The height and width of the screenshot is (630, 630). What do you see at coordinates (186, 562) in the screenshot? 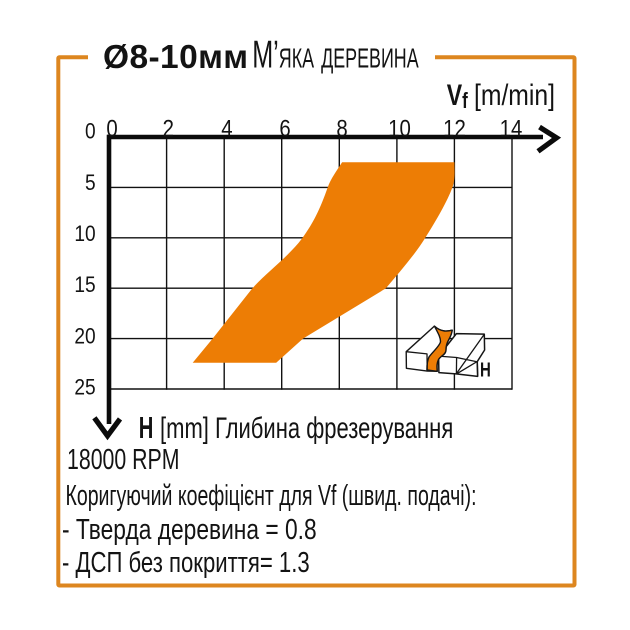
I see `svg-text: - ДСП без покриття= 1.3` at bounding box center [186, 562].